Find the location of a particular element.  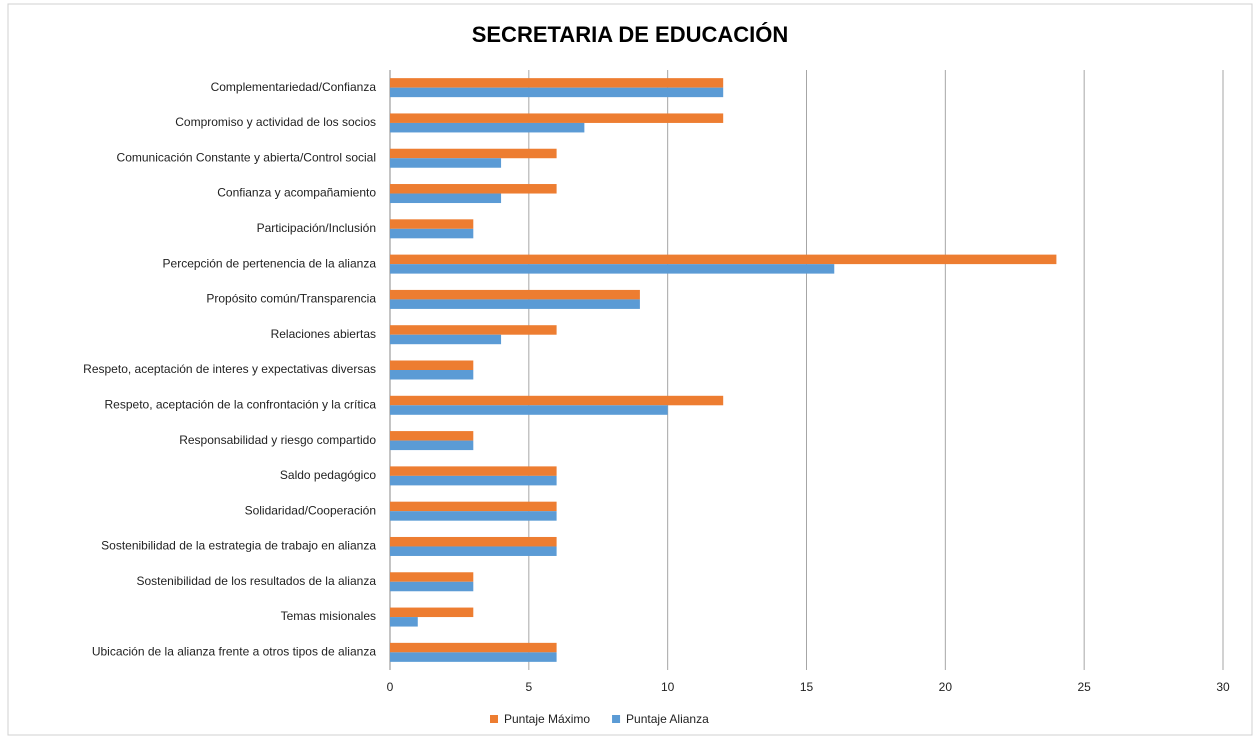

y-tick-label: Responsabilidad y riesgo compartido is located at coordinates (277, 440).